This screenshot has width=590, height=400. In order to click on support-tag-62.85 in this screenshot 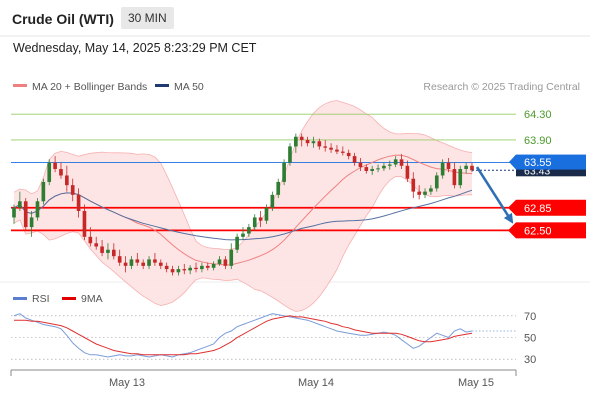, I will do `click(551, 207)`.